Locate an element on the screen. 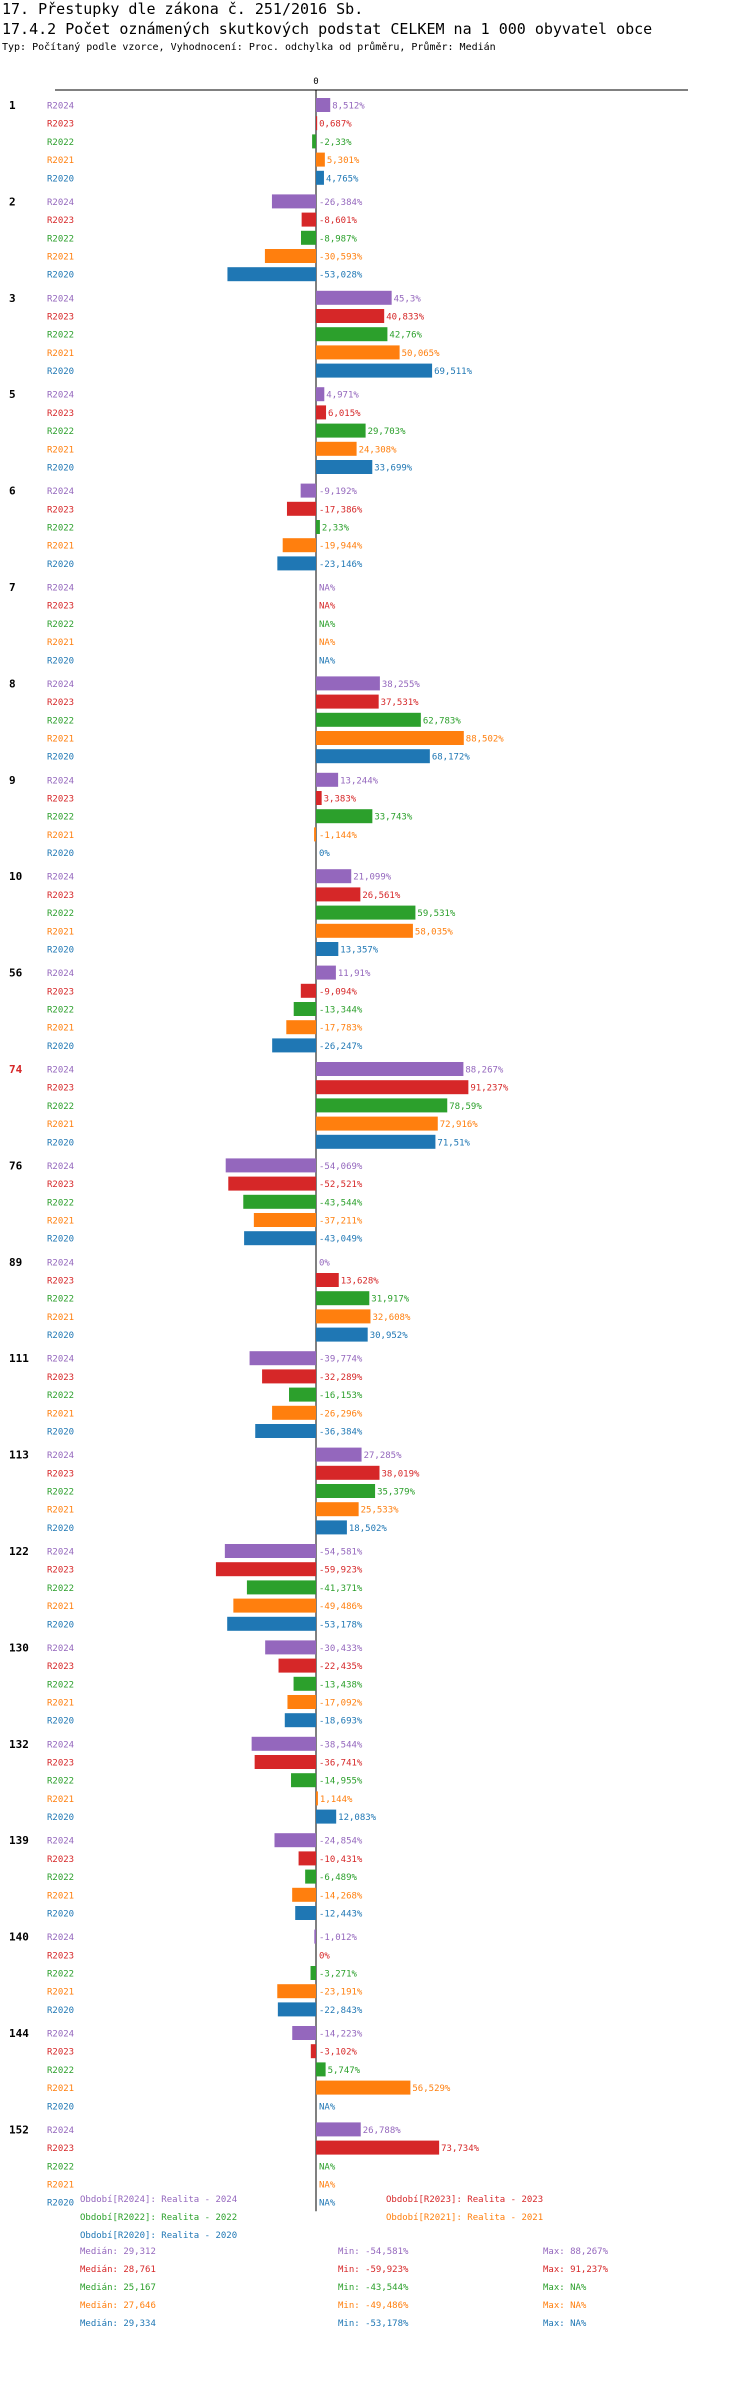 The height and width of the screenshot is (2384, 750). data-label: 3,383% is located at coordinates (340, 800).